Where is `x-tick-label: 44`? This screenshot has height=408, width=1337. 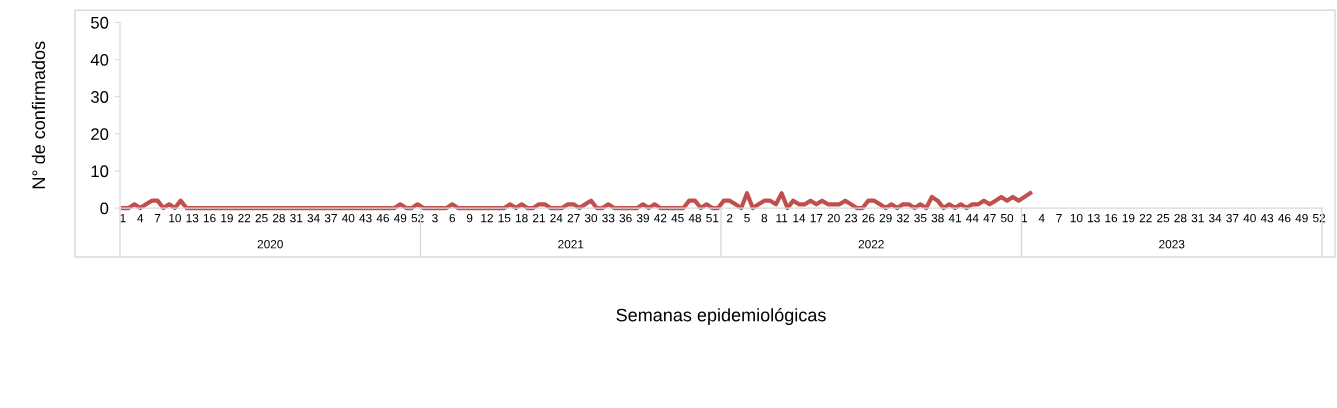
x-tick-label: 44 is located at coordinates (972, 218).